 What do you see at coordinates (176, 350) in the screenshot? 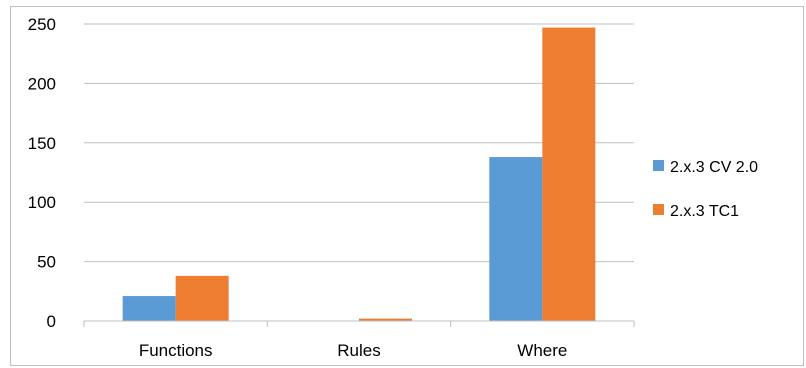
I see `x-category-label-functions: Functions` at bounding box center [176, 350].